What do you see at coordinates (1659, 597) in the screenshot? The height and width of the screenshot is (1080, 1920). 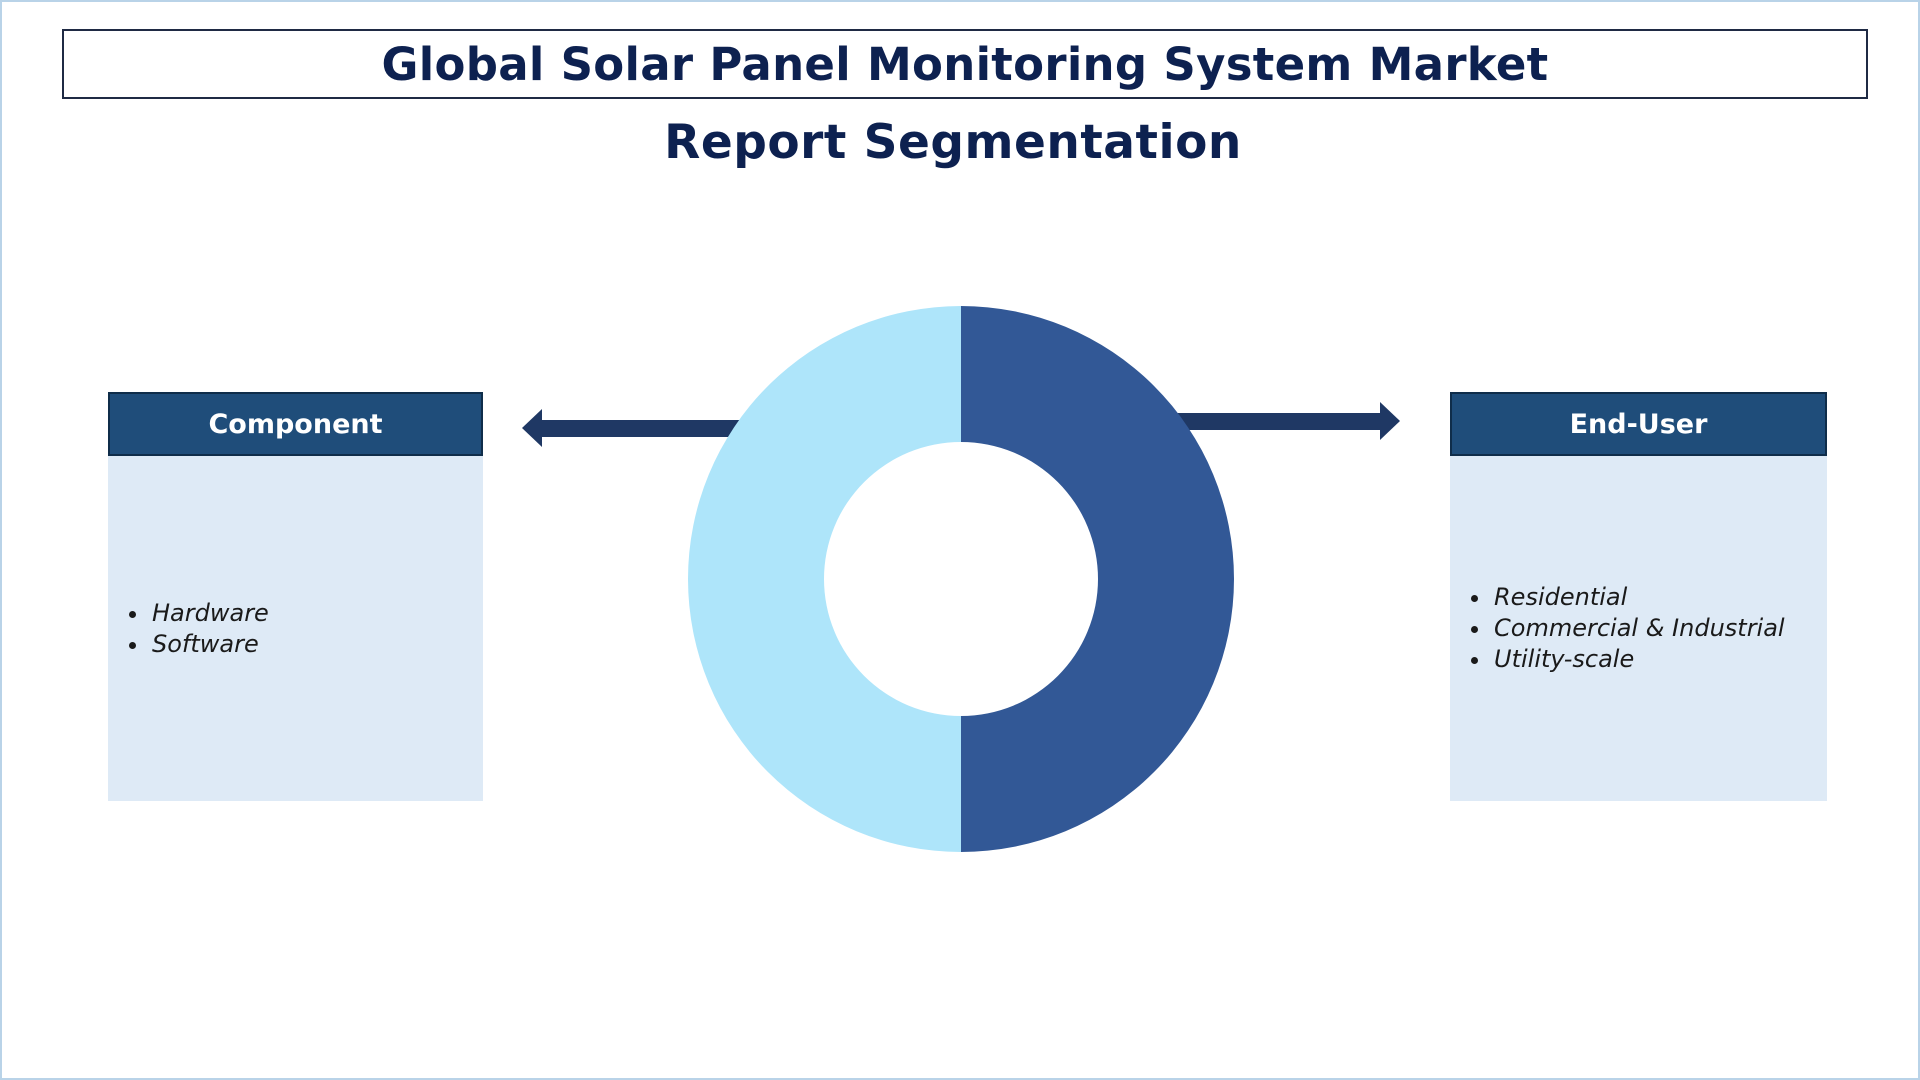 I see `list-item: Residential` at bounding box center [1659, 597].